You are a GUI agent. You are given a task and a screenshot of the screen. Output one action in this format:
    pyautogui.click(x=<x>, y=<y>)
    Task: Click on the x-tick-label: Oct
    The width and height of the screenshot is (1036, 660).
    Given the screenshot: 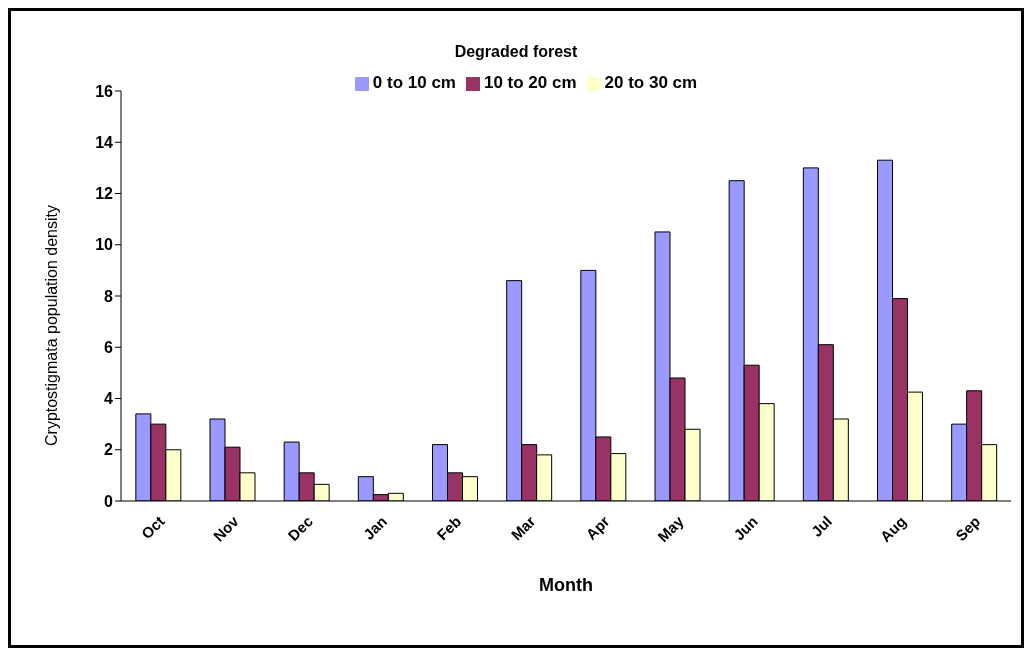 What is the action you would take?
    pyautogui.click(x=152, y=527)
    